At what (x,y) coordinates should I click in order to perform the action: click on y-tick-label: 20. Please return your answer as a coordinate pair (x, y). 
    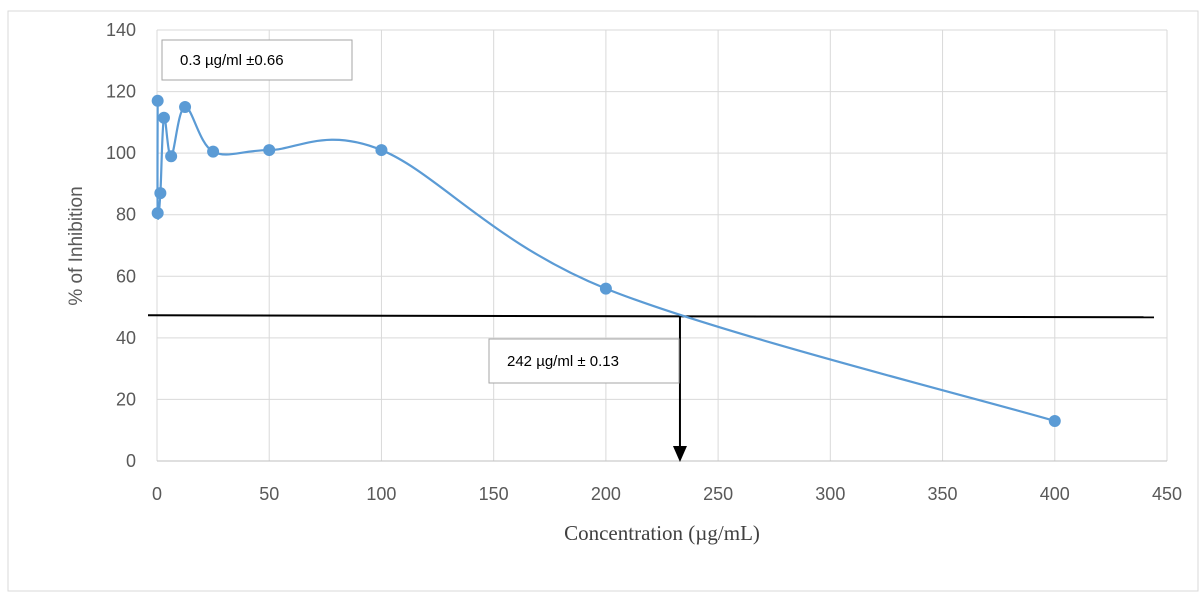
    Looking at the image, I should click on (126, 399).